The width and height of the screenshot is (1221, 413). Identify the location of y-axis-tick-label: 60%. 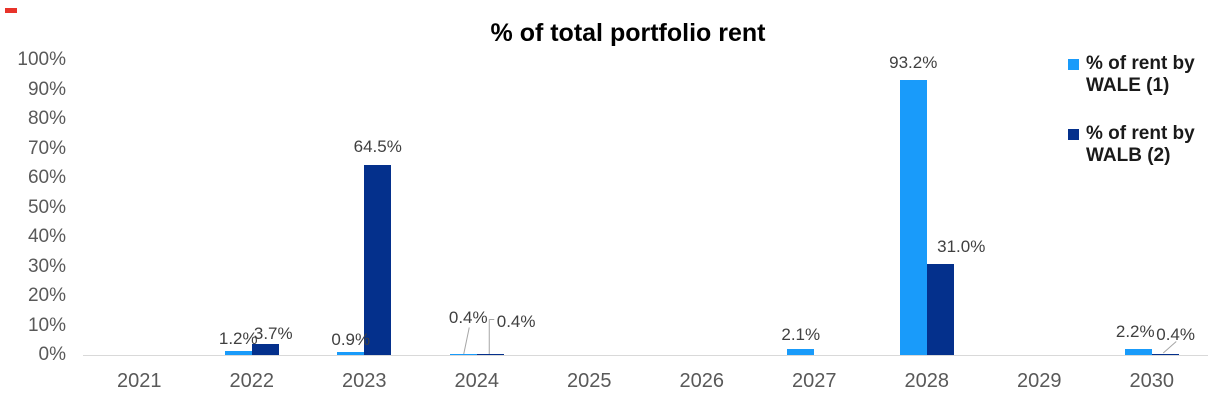
(46, 177).